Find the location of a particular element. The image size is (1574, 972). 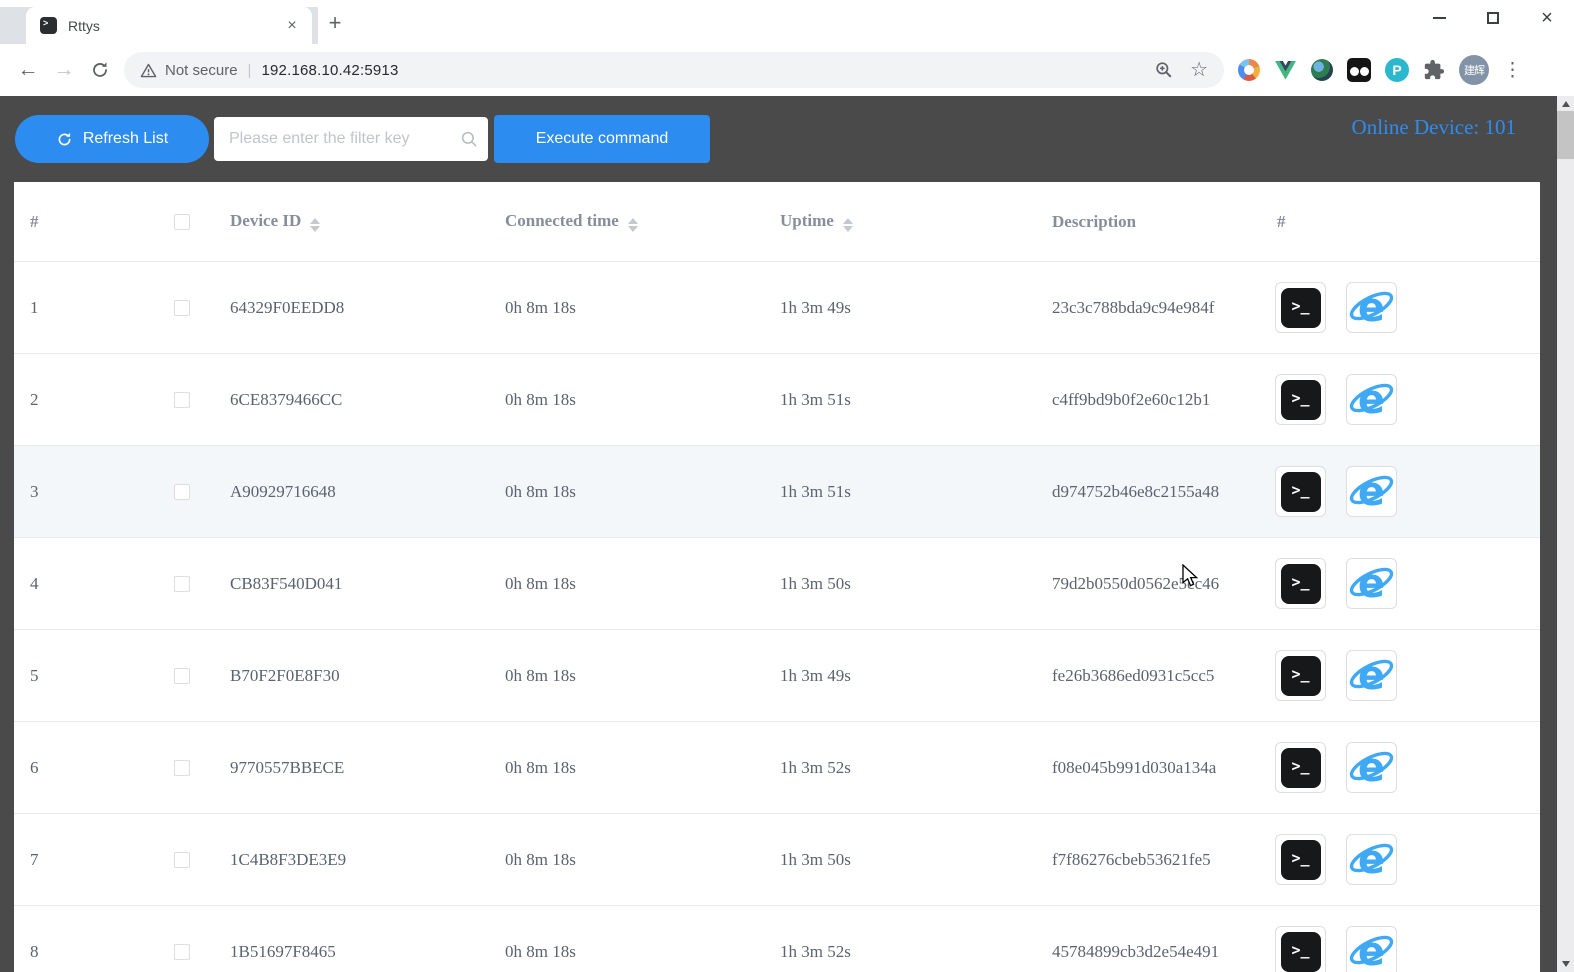

refresh-list-button: Refresh List is located at coordinates (112, 139).